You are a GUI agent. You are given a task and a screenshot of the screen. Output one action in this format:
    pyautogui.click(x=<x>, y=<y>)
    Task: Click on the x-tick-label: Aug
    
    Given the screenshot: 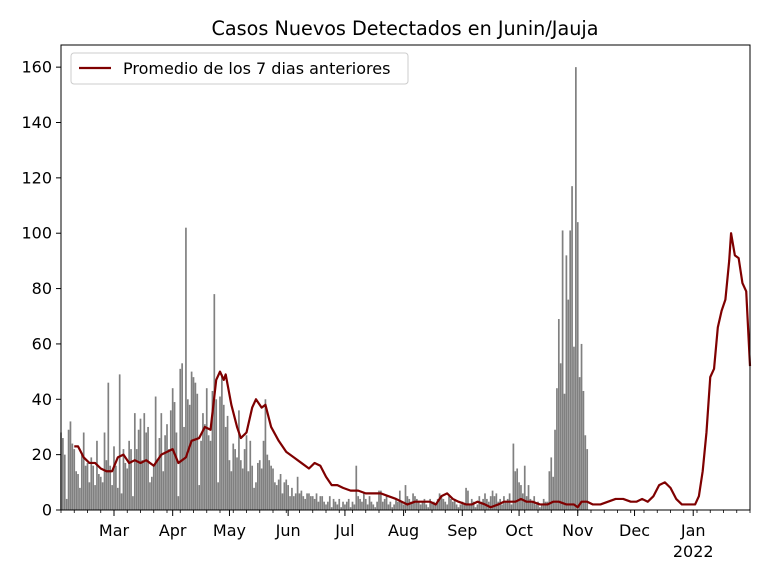 What is the action you would take?
    pyautogui.click(x=403, y=530)
    